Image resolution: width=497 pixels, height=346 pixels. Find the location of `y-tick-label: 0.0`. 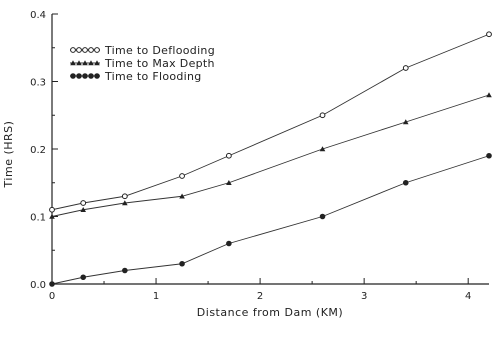

y-tick-label: 0.0 is located at coordinates (38, 285).